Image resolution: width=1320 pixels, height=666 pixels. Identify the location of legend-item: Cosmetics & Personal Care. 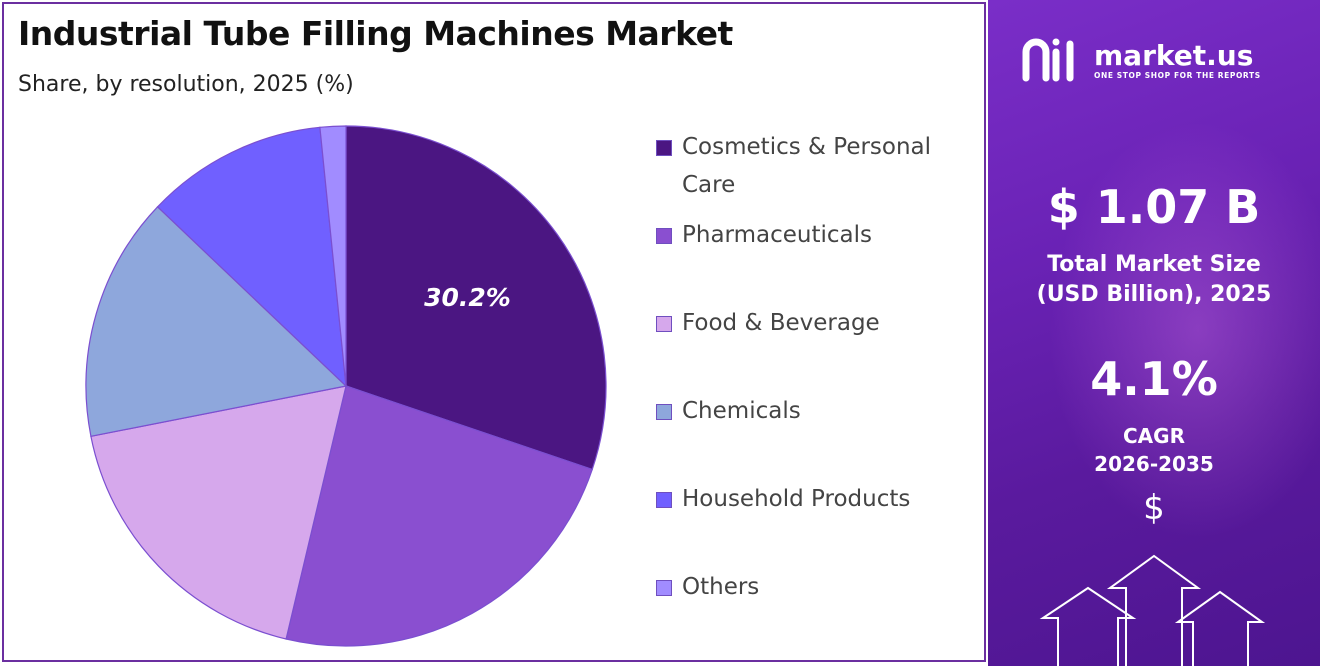
(814, 166).